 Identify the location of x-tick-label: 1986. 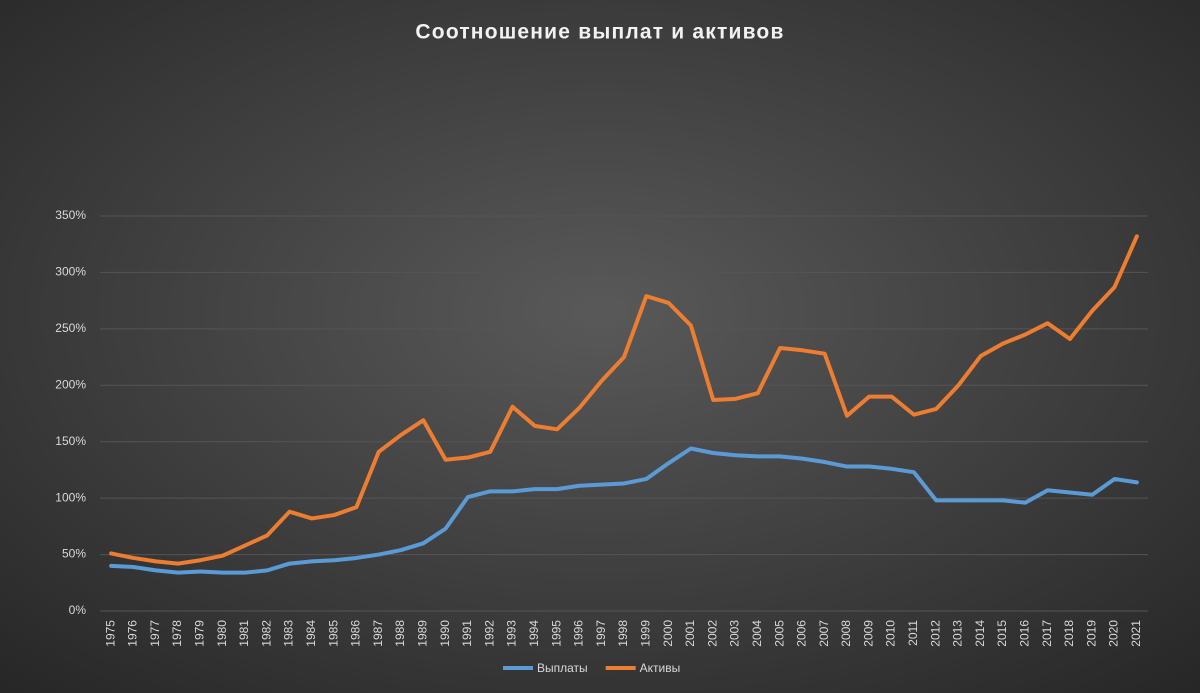
(356, 633).